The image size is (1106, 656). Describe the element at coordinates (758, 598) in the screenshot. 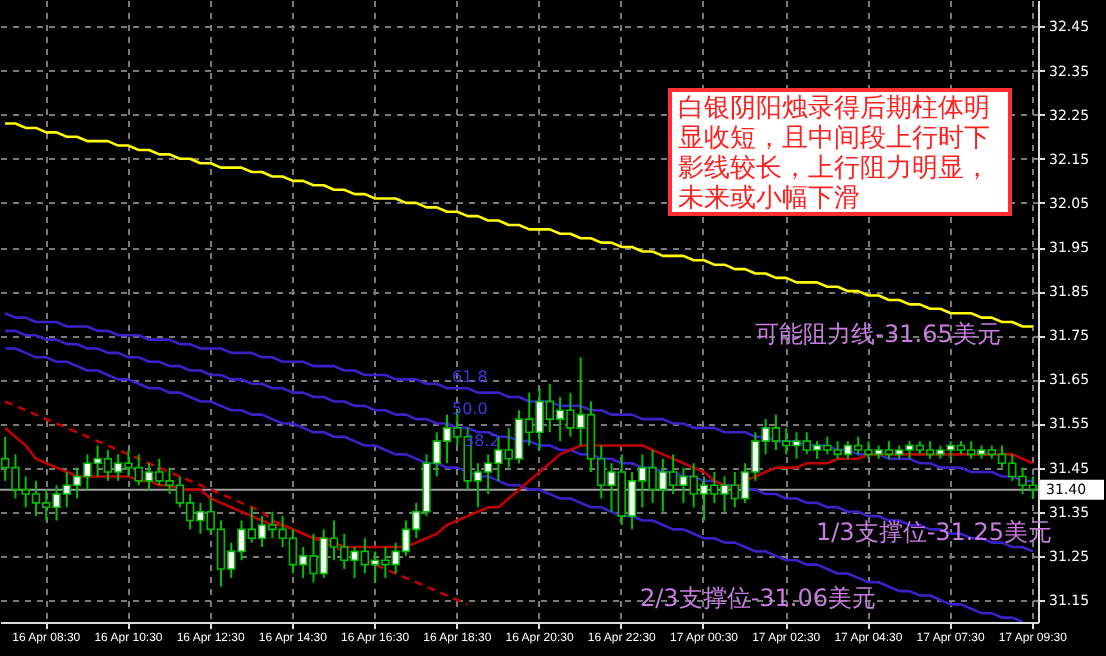

I see `annotation: 2/3支撑位-31.06美元` at that location.